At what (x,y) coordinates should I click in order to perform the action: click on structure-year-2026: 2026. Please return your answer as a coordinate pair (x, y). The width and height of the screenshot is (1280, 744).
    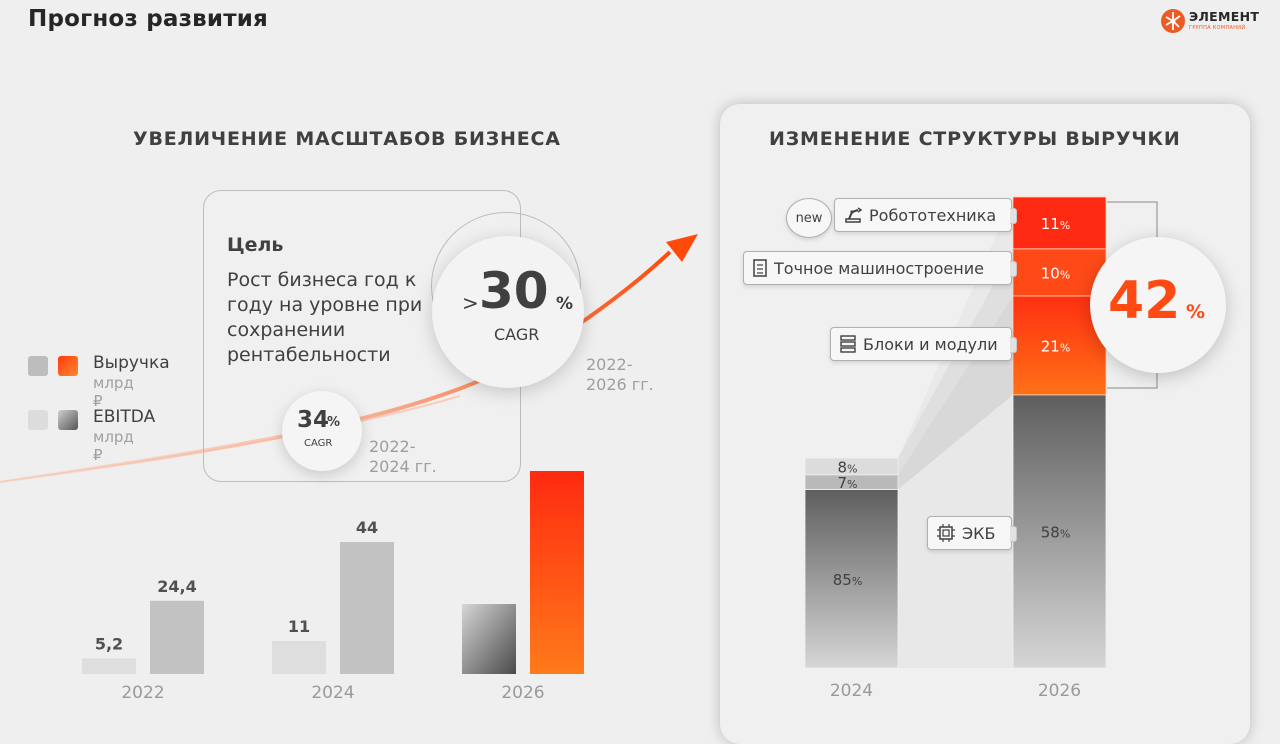
    Looking at the image, I should click on (1059, 691).